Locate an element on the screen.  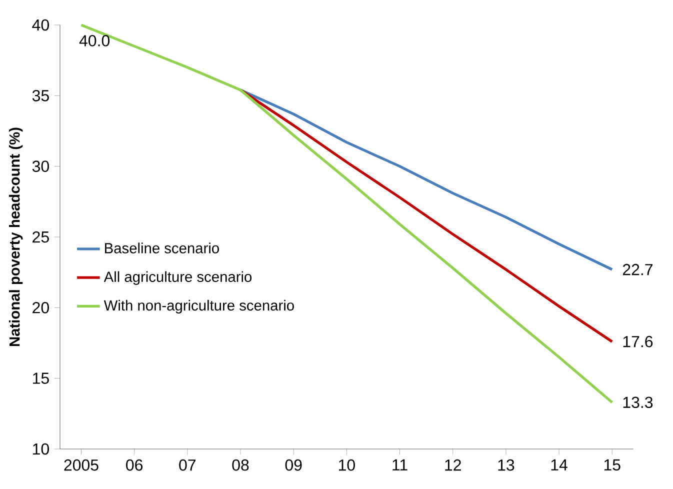
legend-label: All agriculture scenario is located at coordinates (178, 278).